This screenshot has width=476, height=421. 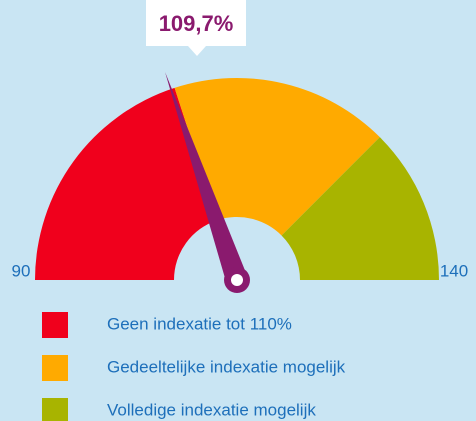 I want to click on callout-pointer, so click(x=197, y=51).